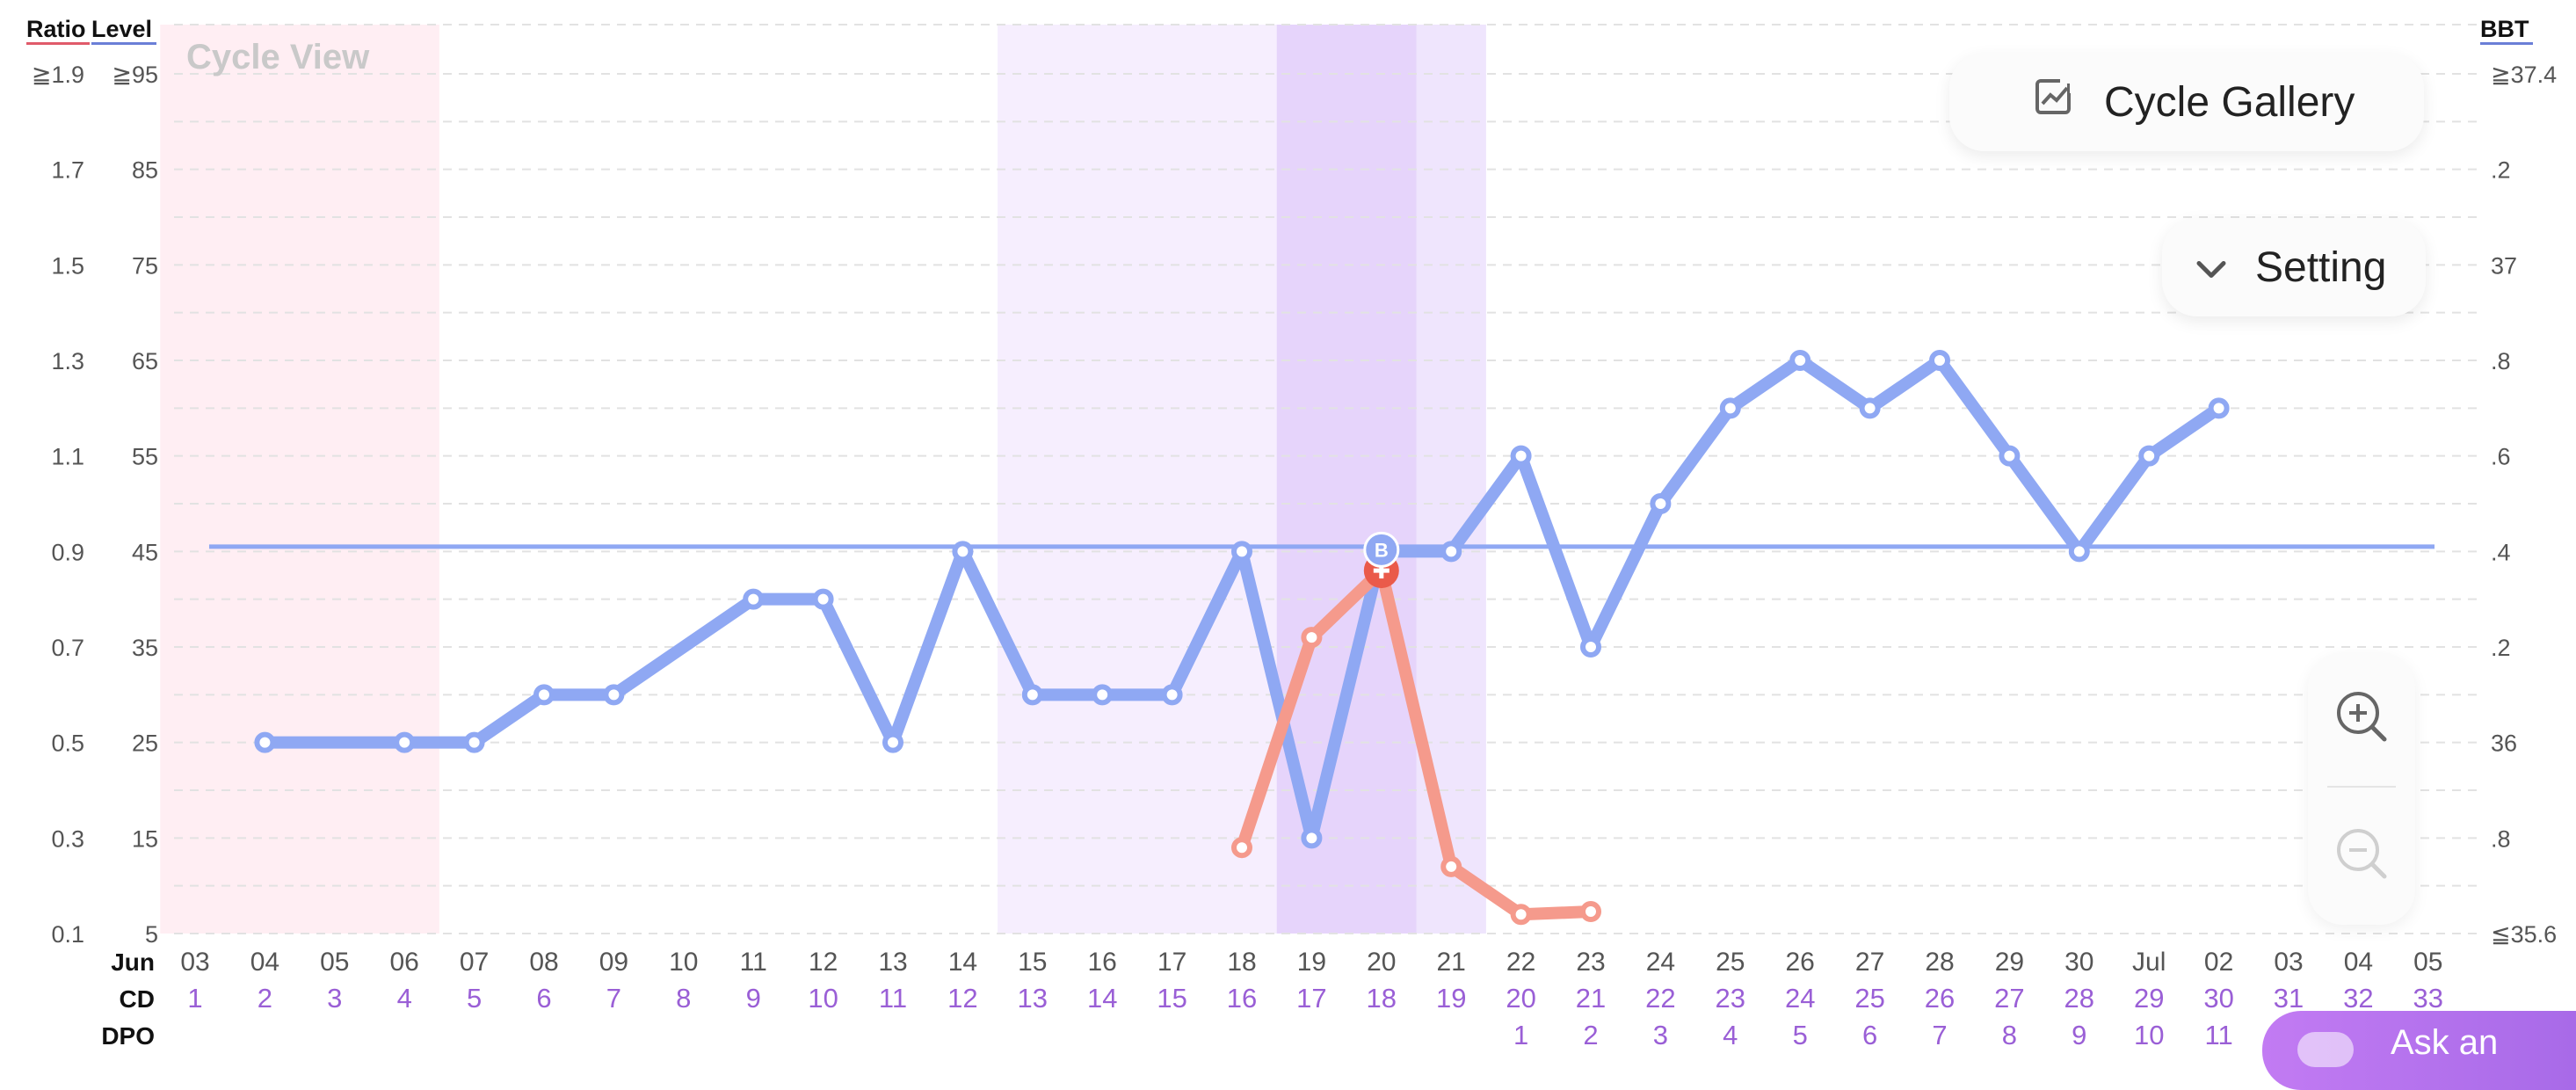 This screenshot has width=2576, height=1090. What do you see at coordinates (58, 43) in the screenshot?
I see `ratio-title-underline` at bounding box center [58, 43].